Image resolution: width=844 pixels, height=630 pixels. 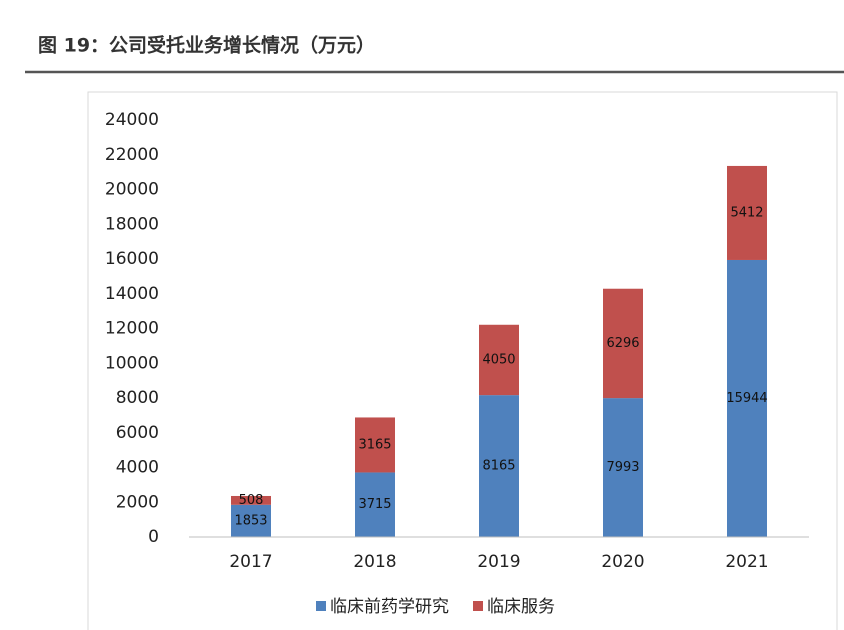 What do you see at coordinates (521, 607) in the screenshot?
I see `legend-label: 临床服务` at bounding box center [521, 607].